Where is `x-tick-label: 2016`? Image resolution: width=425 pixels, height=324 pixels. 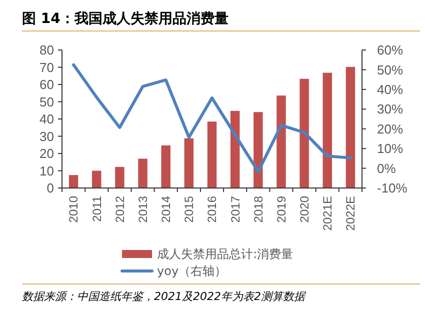 x-tick-label: 2016 is located at coordinates (212, 209).